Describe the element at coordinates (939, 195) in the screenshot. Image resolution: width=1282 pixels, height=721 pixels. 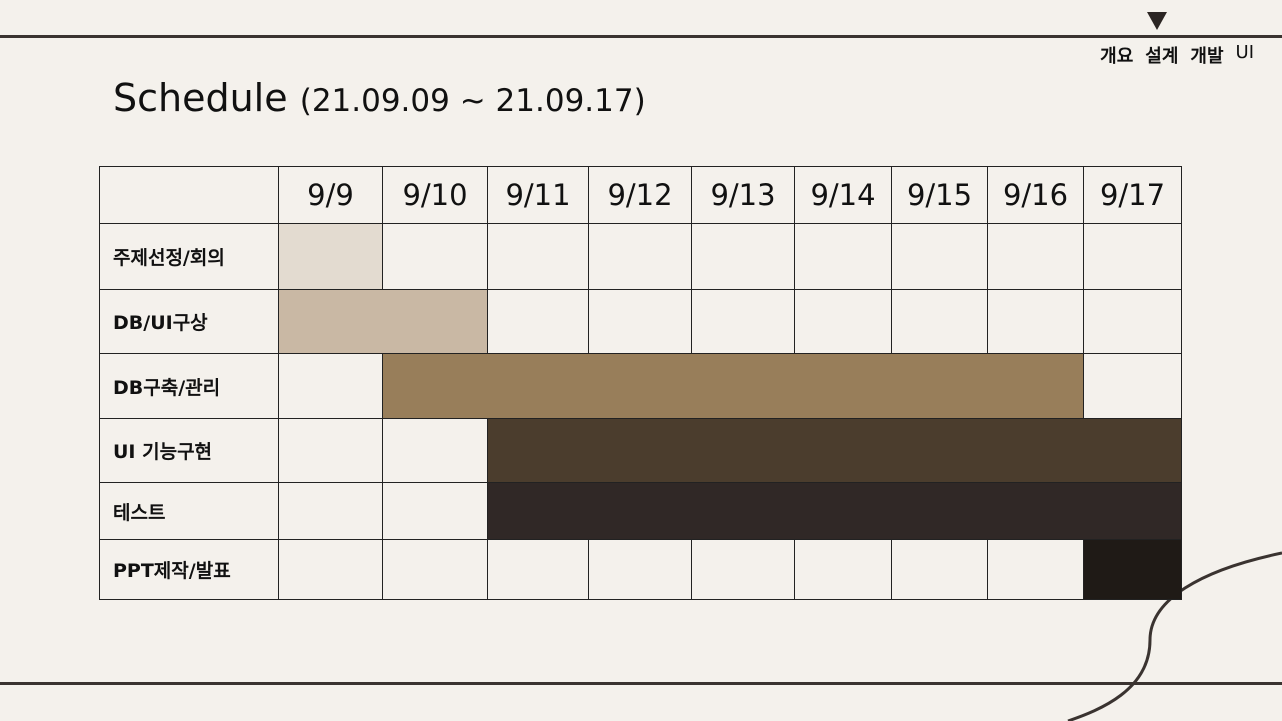
I see `date-header: 9/15` at that location.